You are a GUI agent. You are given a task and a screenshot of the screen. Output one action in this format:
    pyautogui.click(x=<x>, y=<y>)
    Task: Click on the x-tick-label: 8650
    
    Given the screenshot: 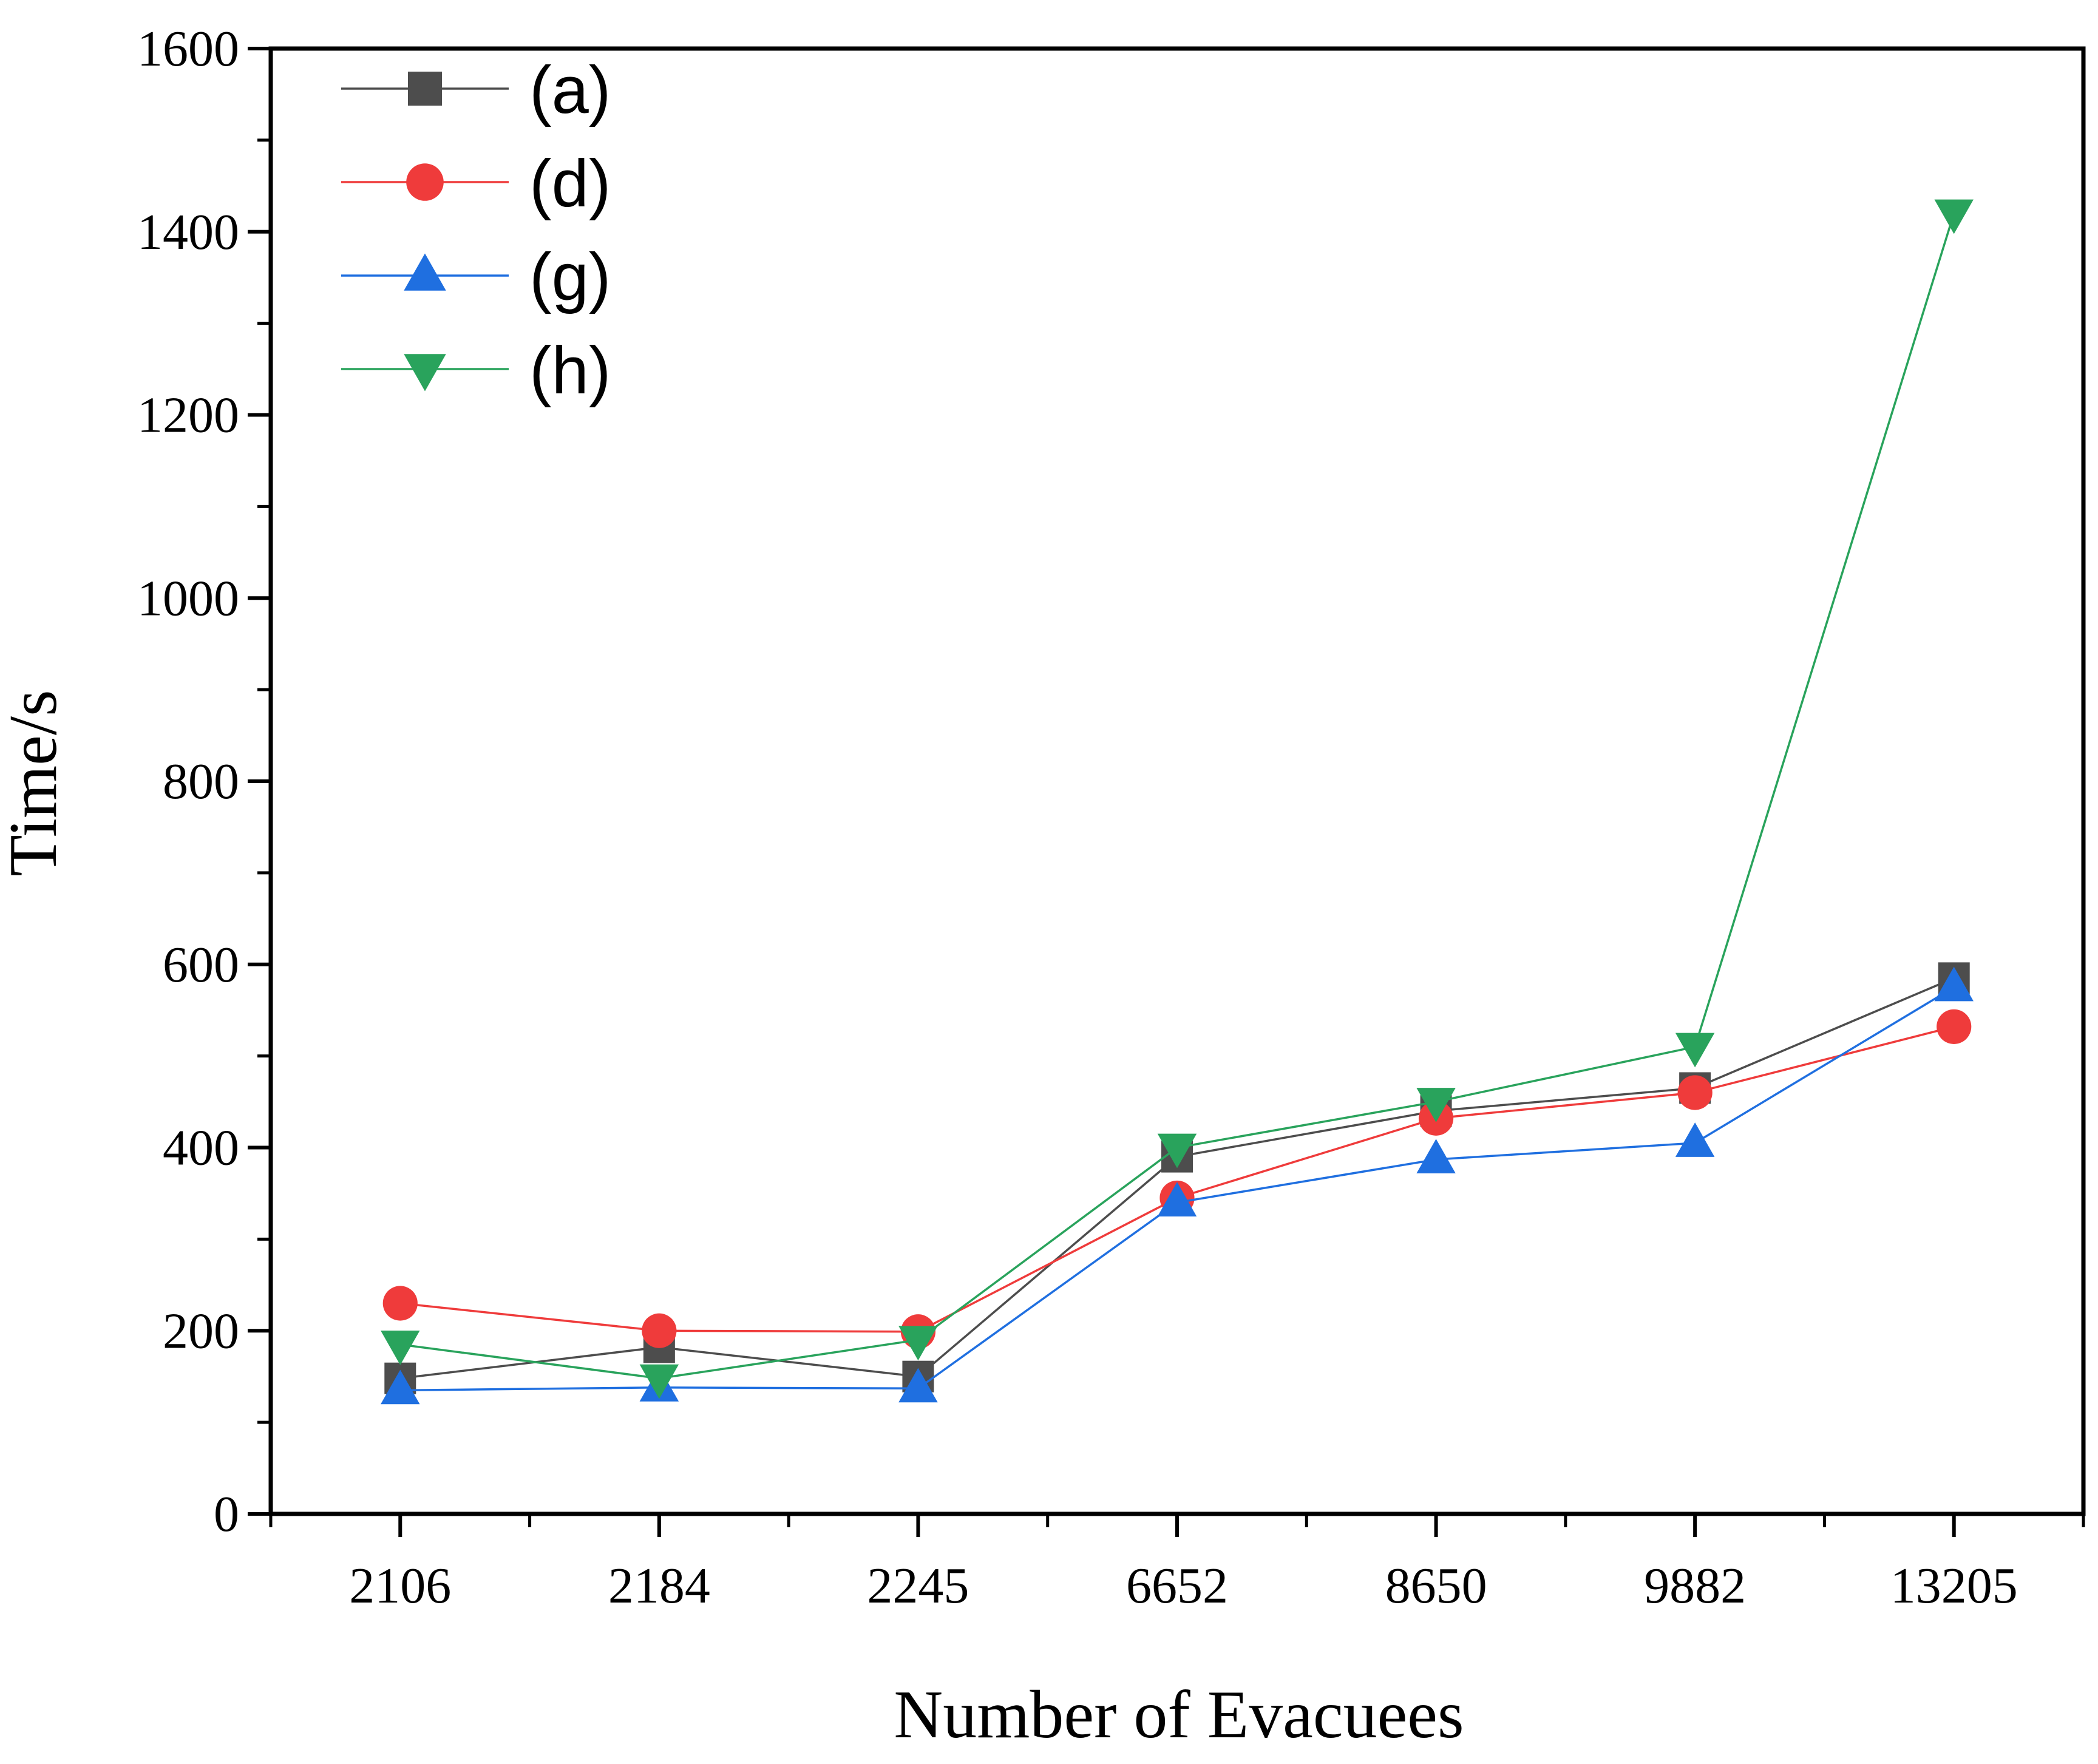 What is the action you would take?
    pyautogui.click(x=1436, y=1586)
    